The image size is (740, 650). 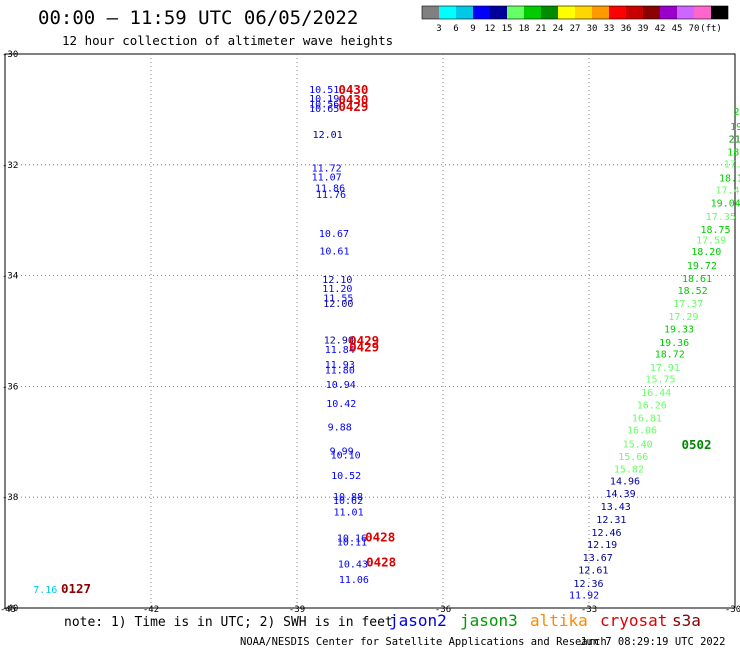 What do you see at coordinates (337, 289) in the screenshot?
I see `wave-height-label: 11.20` at bounding box center [337, 289].